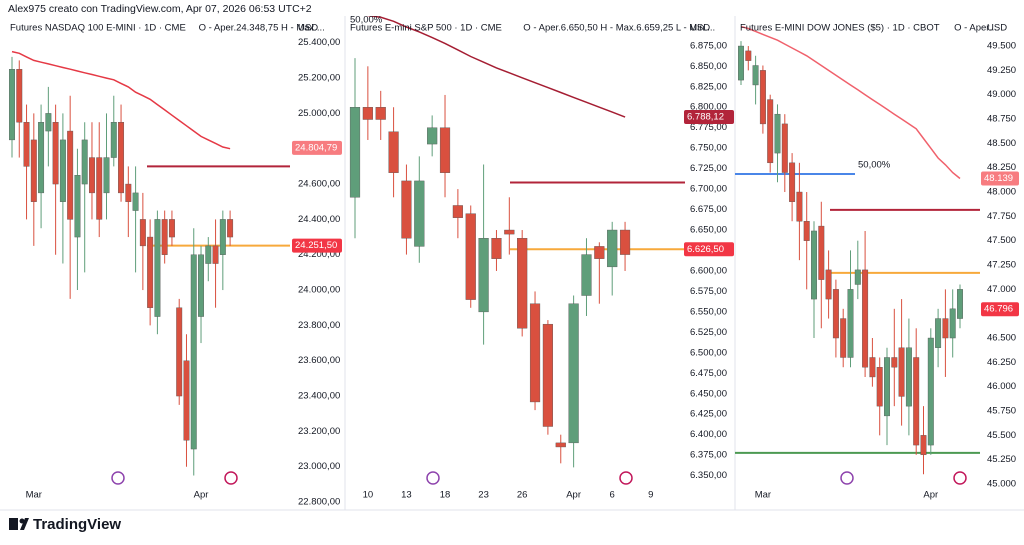 The image size is (1024, 545). I want to click on y-tick-label: 6.575,00, so click(708, 291).